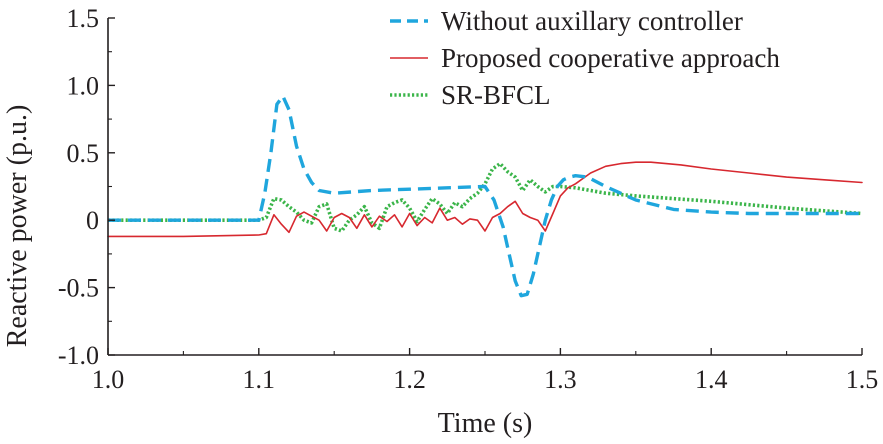 The image size is (883, 444). Describe the element at coordinates (92, 220) in the screenshot. I see `y-tick-label: 0` at that location.